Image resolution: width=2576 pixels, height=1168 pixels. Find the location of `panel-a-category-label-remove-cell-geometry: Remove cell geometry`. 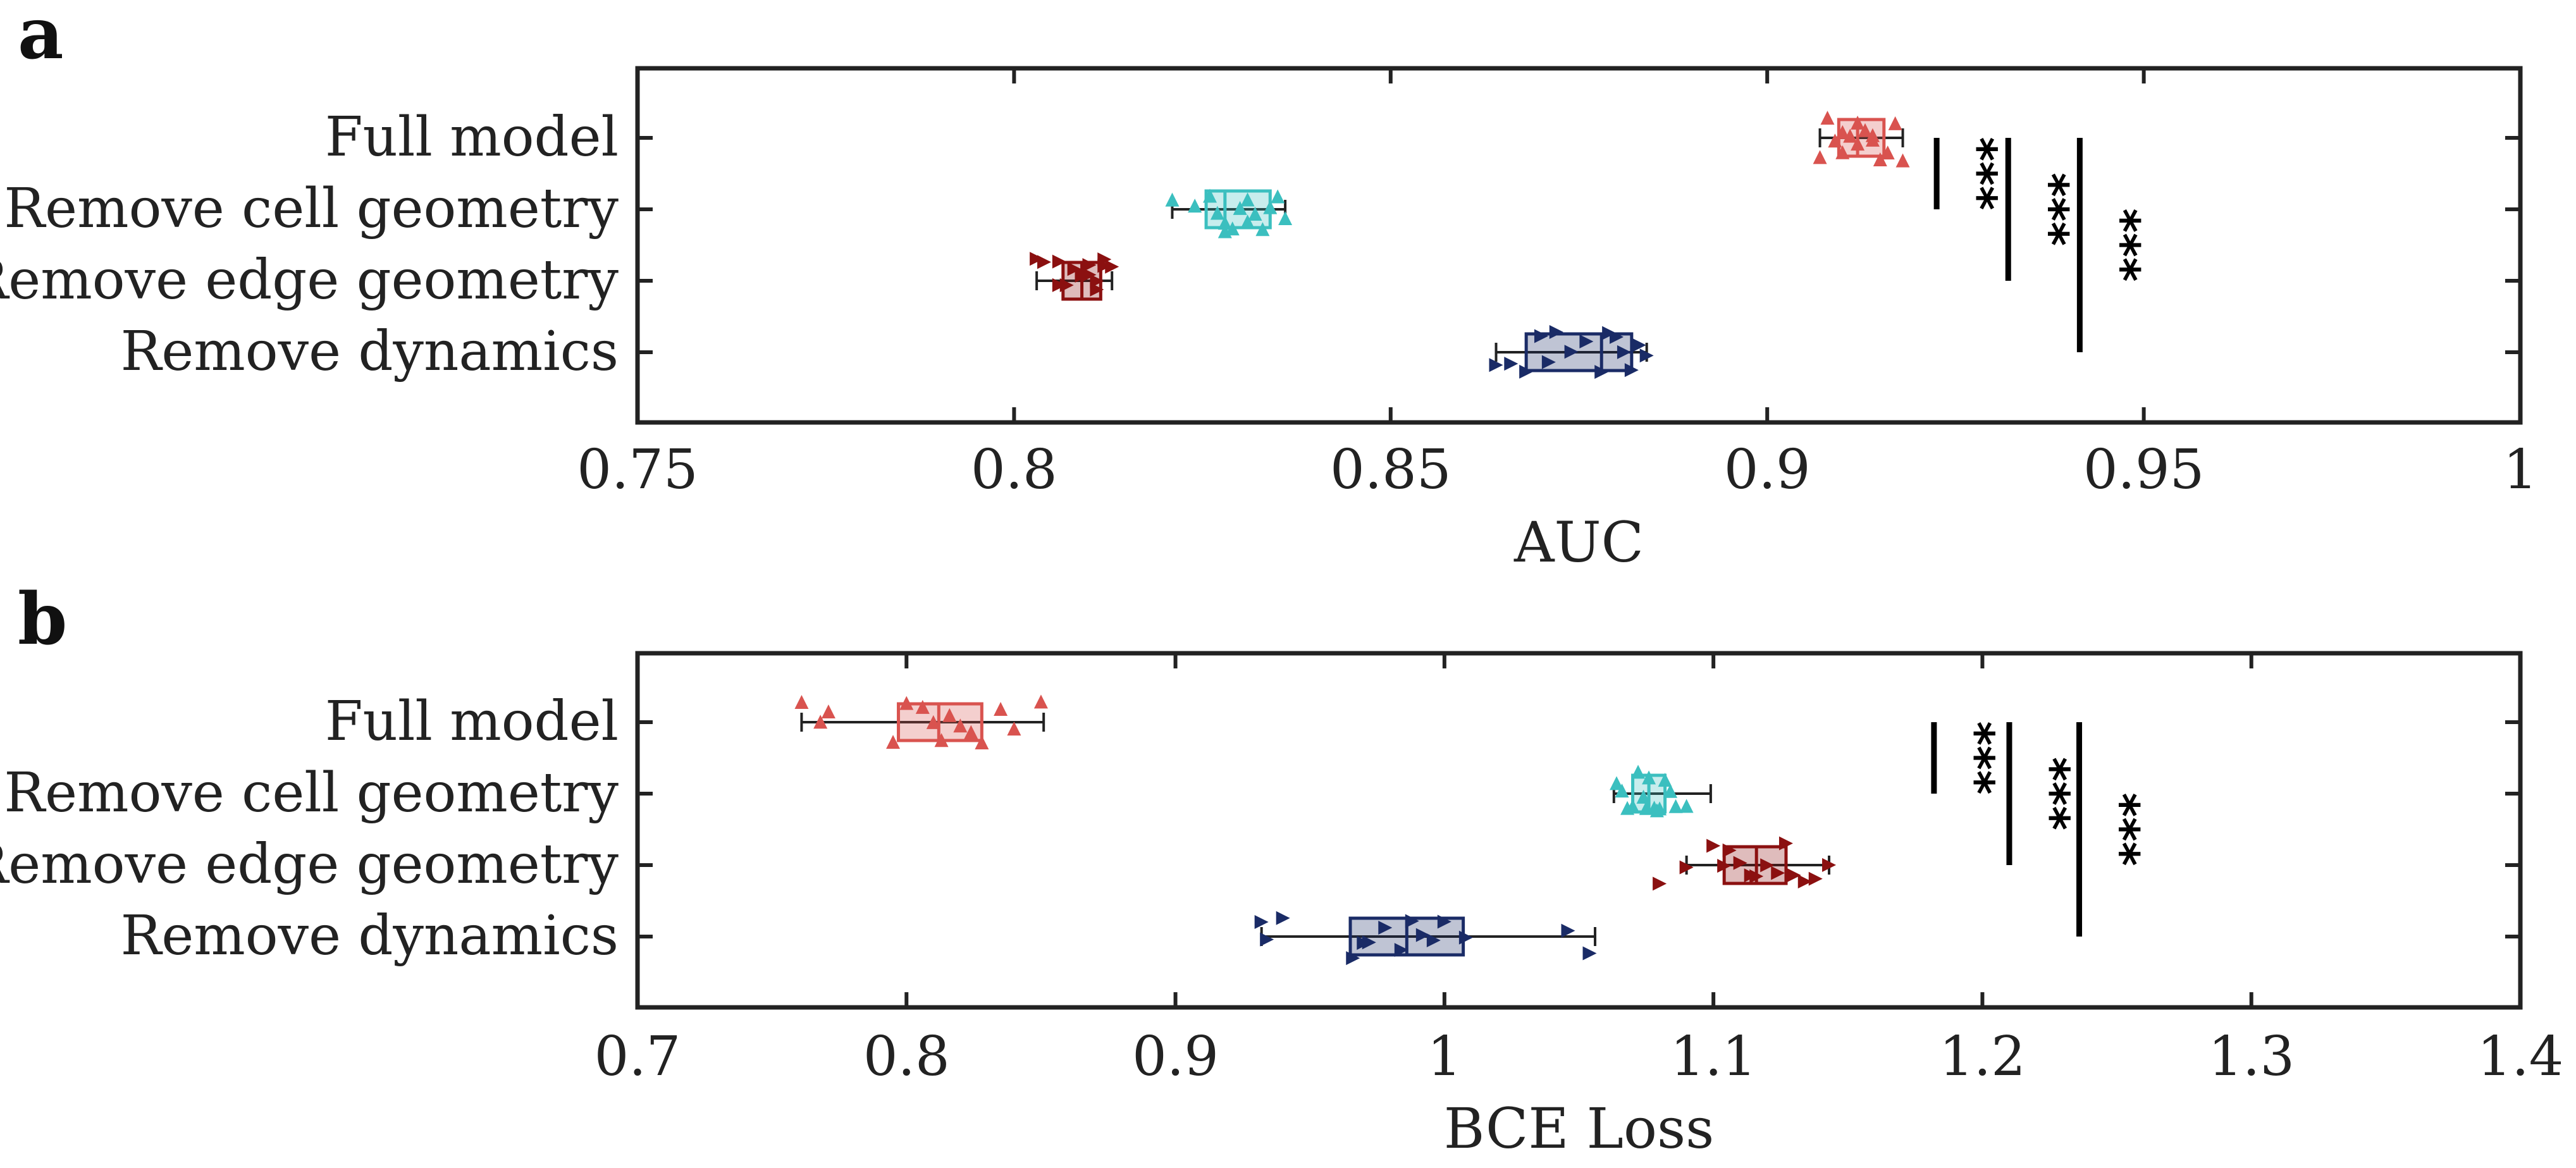

panel-a-category-label-remove-cell-geometry: Remove cell geometry is located at coordinates (311, 208).